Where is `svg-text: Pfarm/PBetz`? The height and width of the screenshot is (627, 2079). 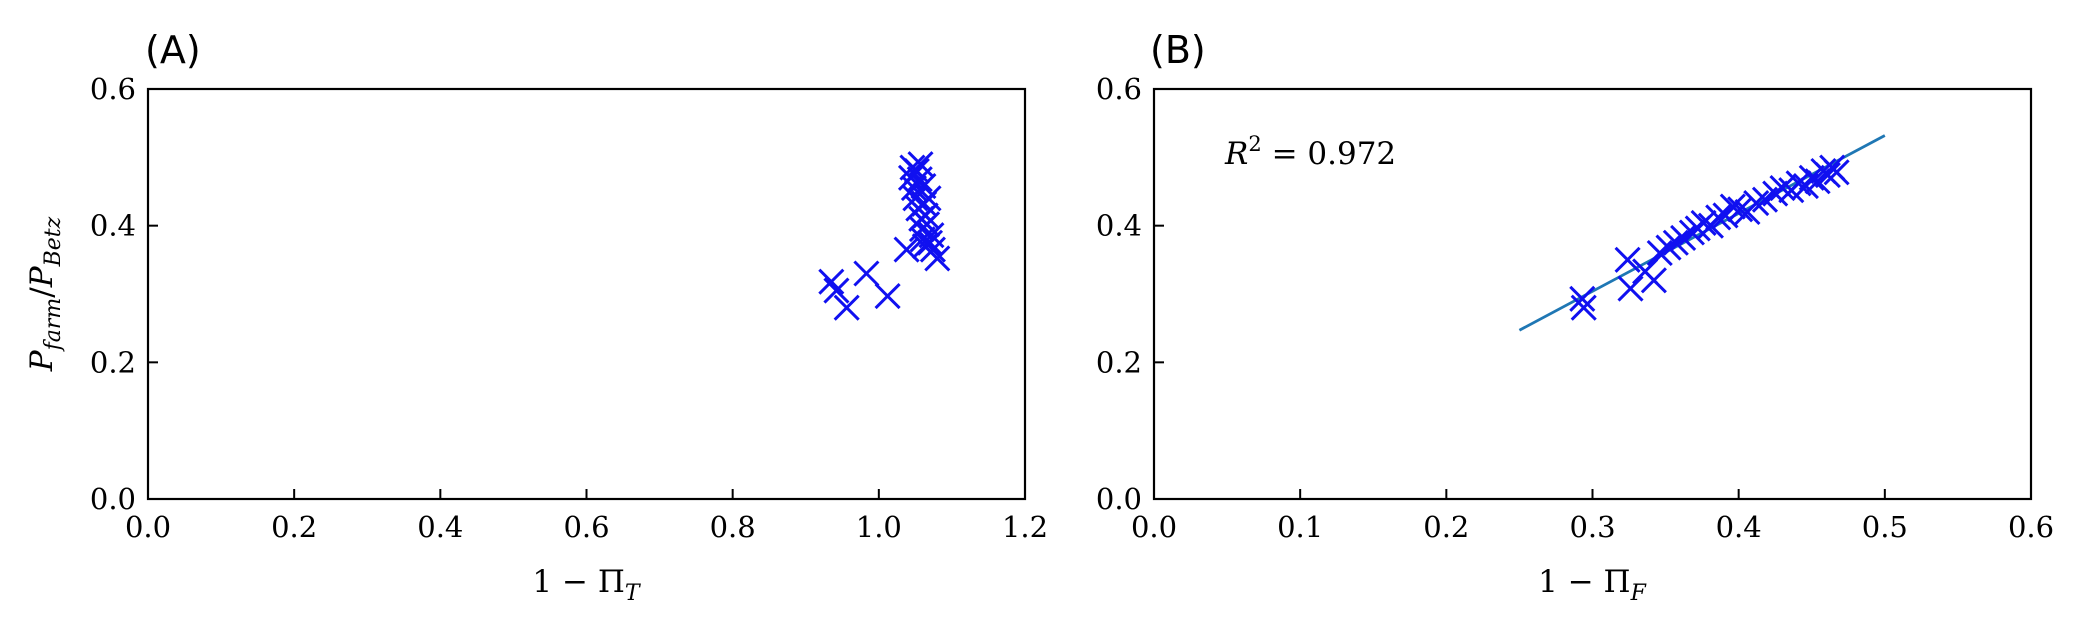 svg-text: Pfarm/PBetz is located at coordinates (45, 294).